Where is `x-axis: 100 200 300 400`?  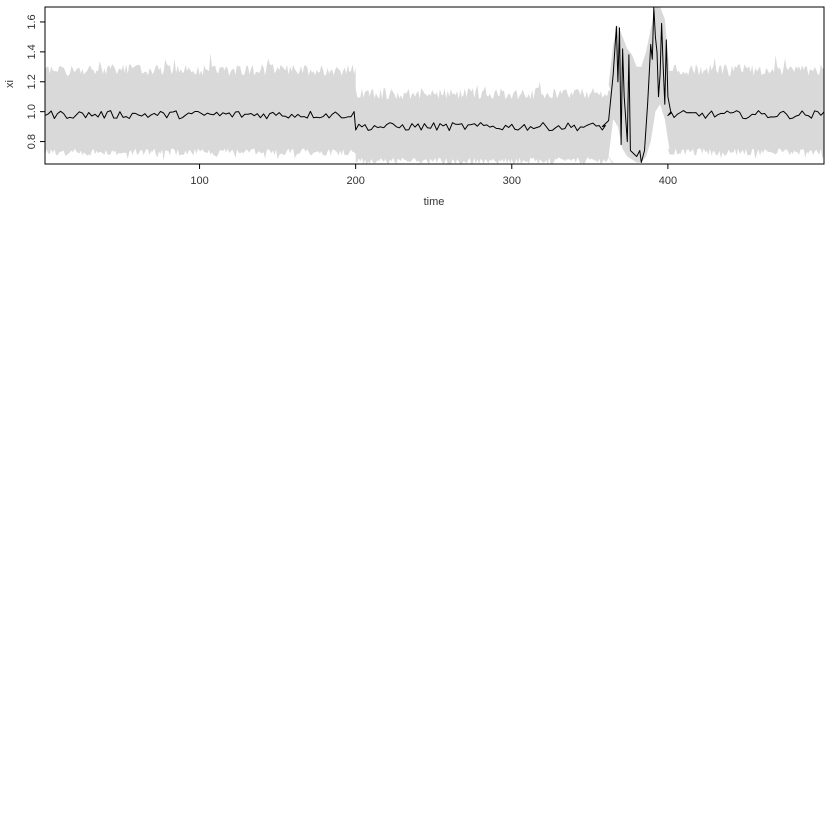 x-axis: 100 200 300 400 is located at coordinates (433, 175).